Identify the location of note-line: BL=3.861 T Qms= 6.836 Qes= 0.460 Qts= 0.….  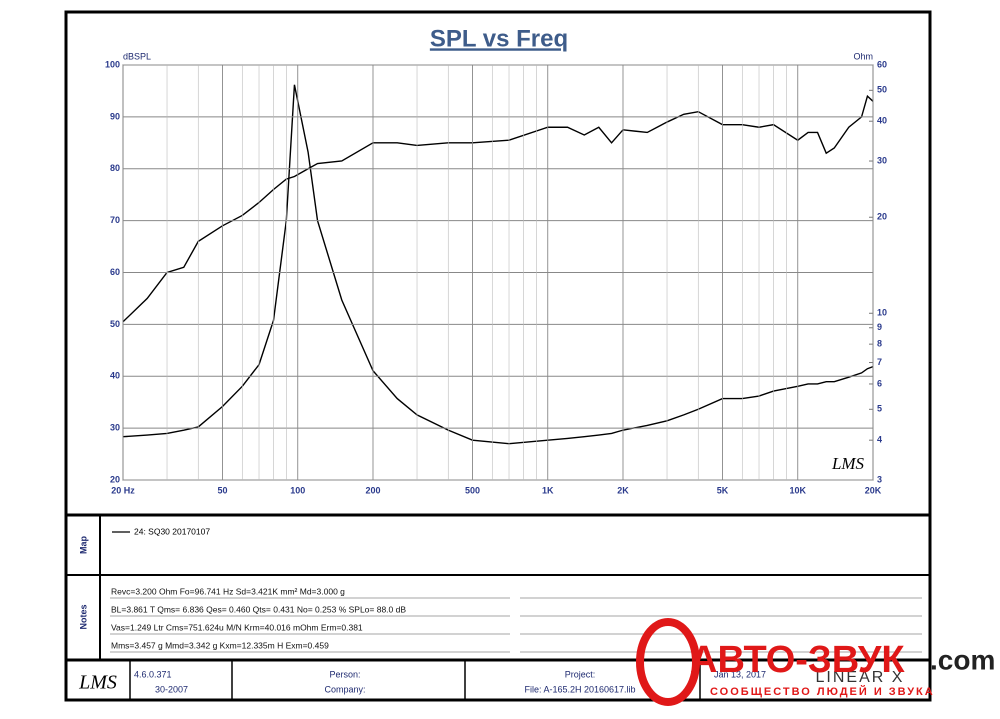
(258, 609).